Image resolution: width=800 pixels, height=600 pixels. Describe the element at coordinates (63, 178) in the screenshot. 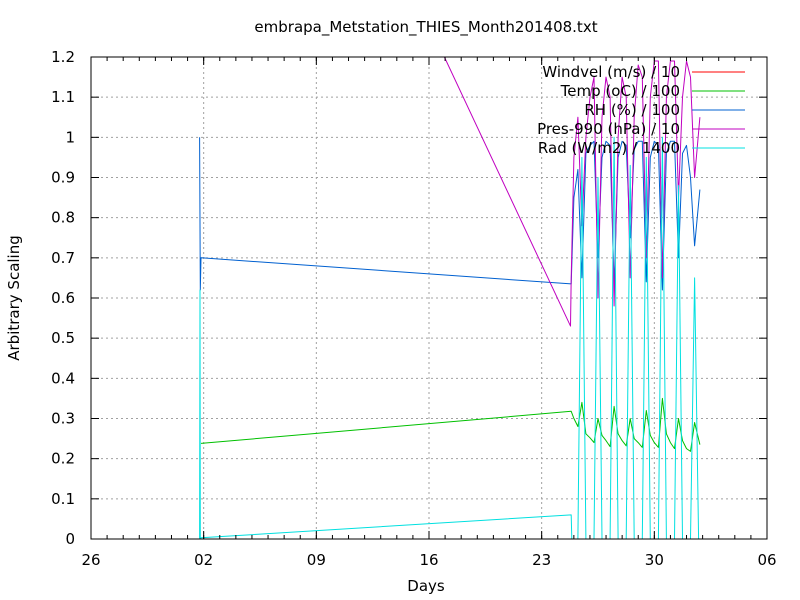

I see `y-tick-label: 0.9` at that location.